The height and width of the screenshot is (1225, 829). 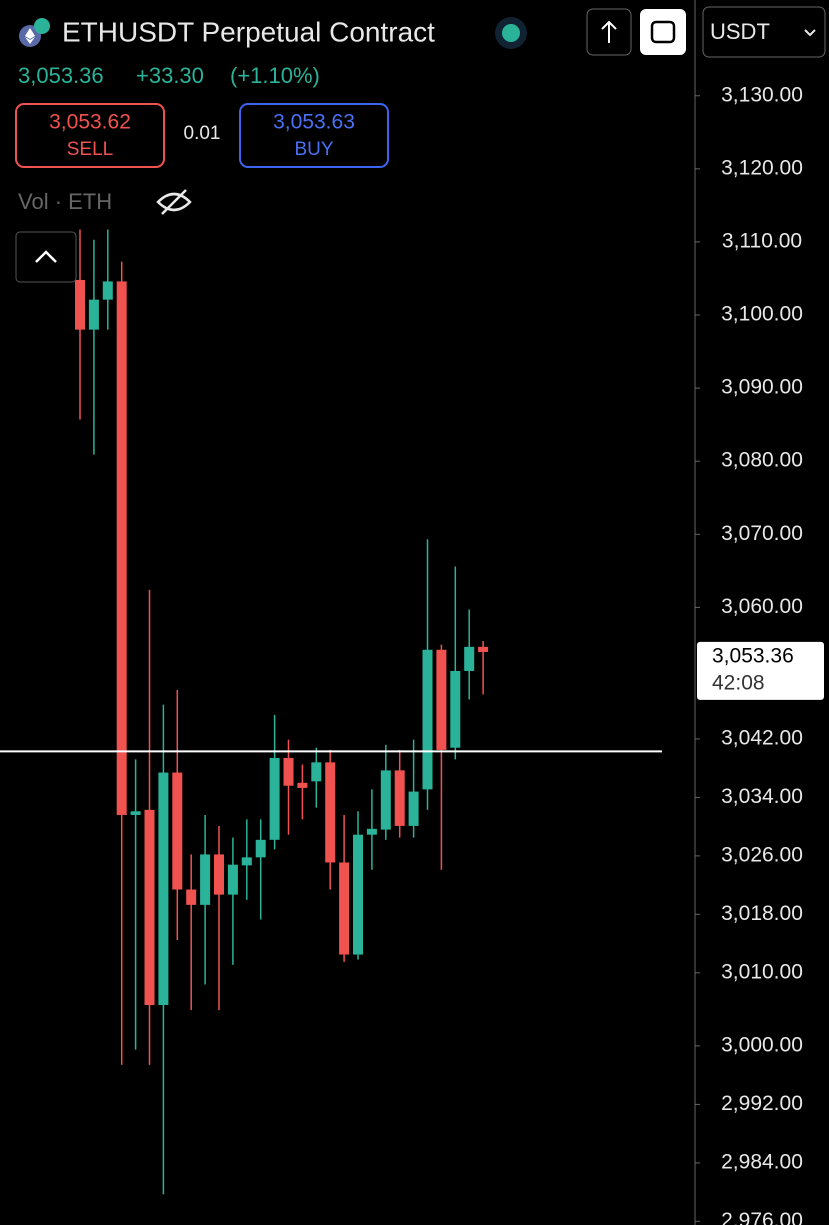 I want to click on change-percent: (+1.10%), so click(x=275, y=75).